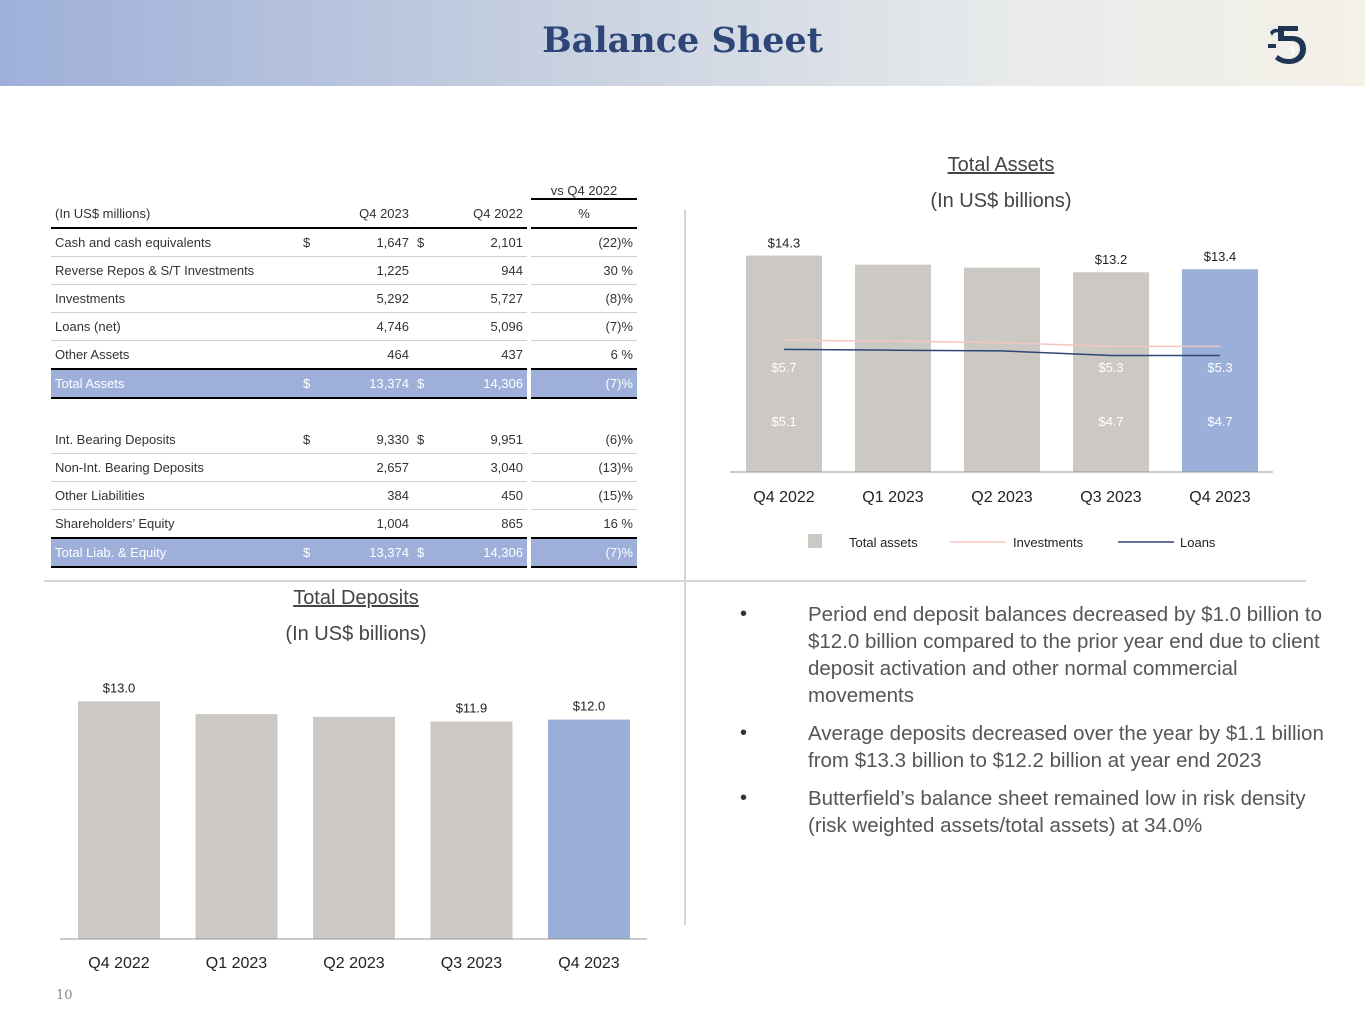 This screenshot has height=1024, width=1365. Describe the element at coordinates (344, 298) in the screenshot. I see `table-row: Investments 5,292 5,727 (8)%` at that location.